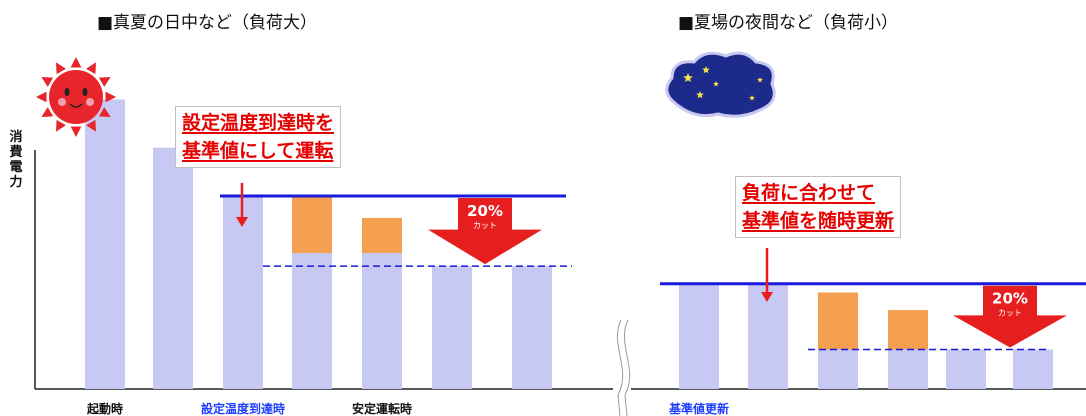  I want to click on callout-left-line-1: 設定温度到達時を, so click(258, 123).